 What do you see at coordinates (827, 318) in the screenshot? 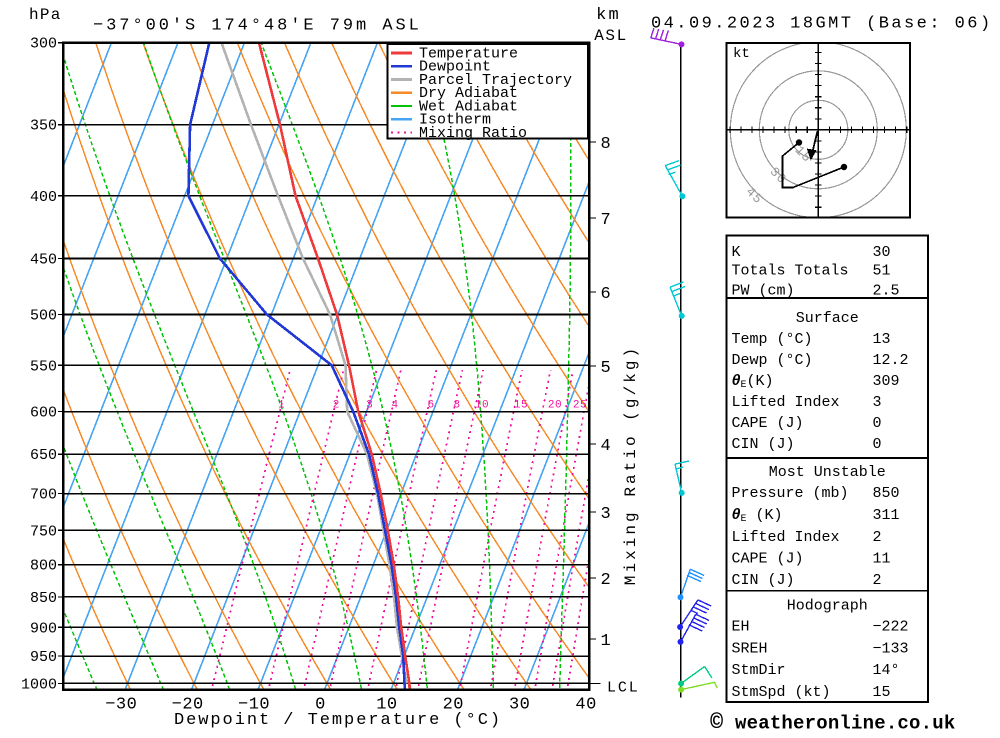
I see `svg-text: Surface` at bounding box center [827, 318].